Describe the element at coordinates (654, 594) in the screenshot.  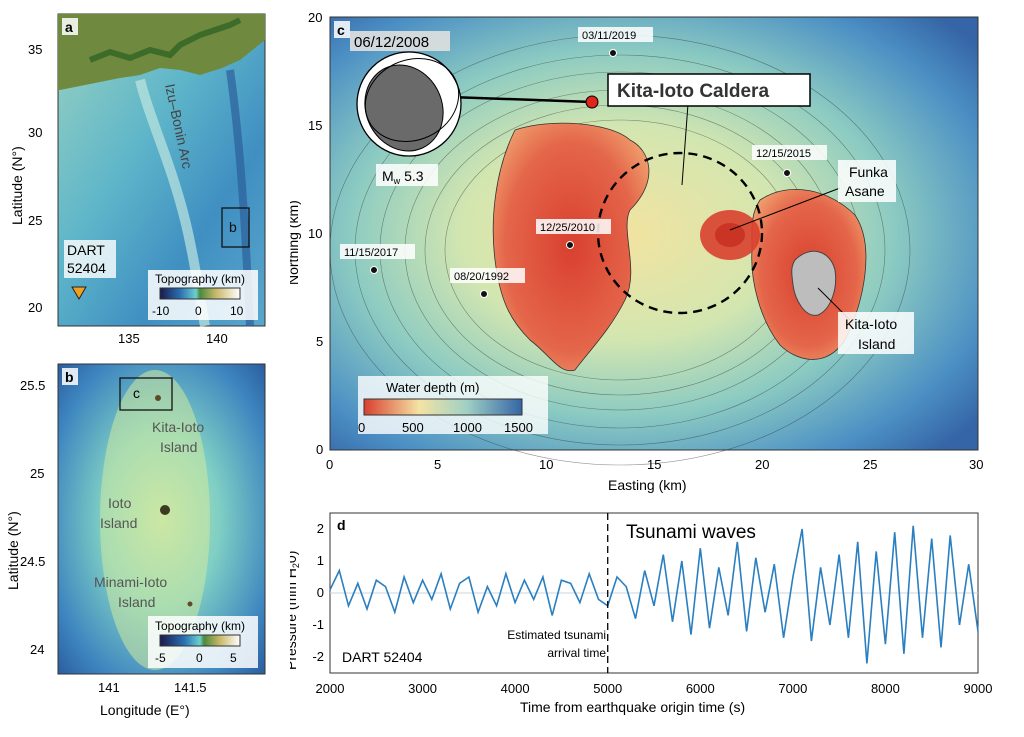
I see `pressure-trace` at that location.